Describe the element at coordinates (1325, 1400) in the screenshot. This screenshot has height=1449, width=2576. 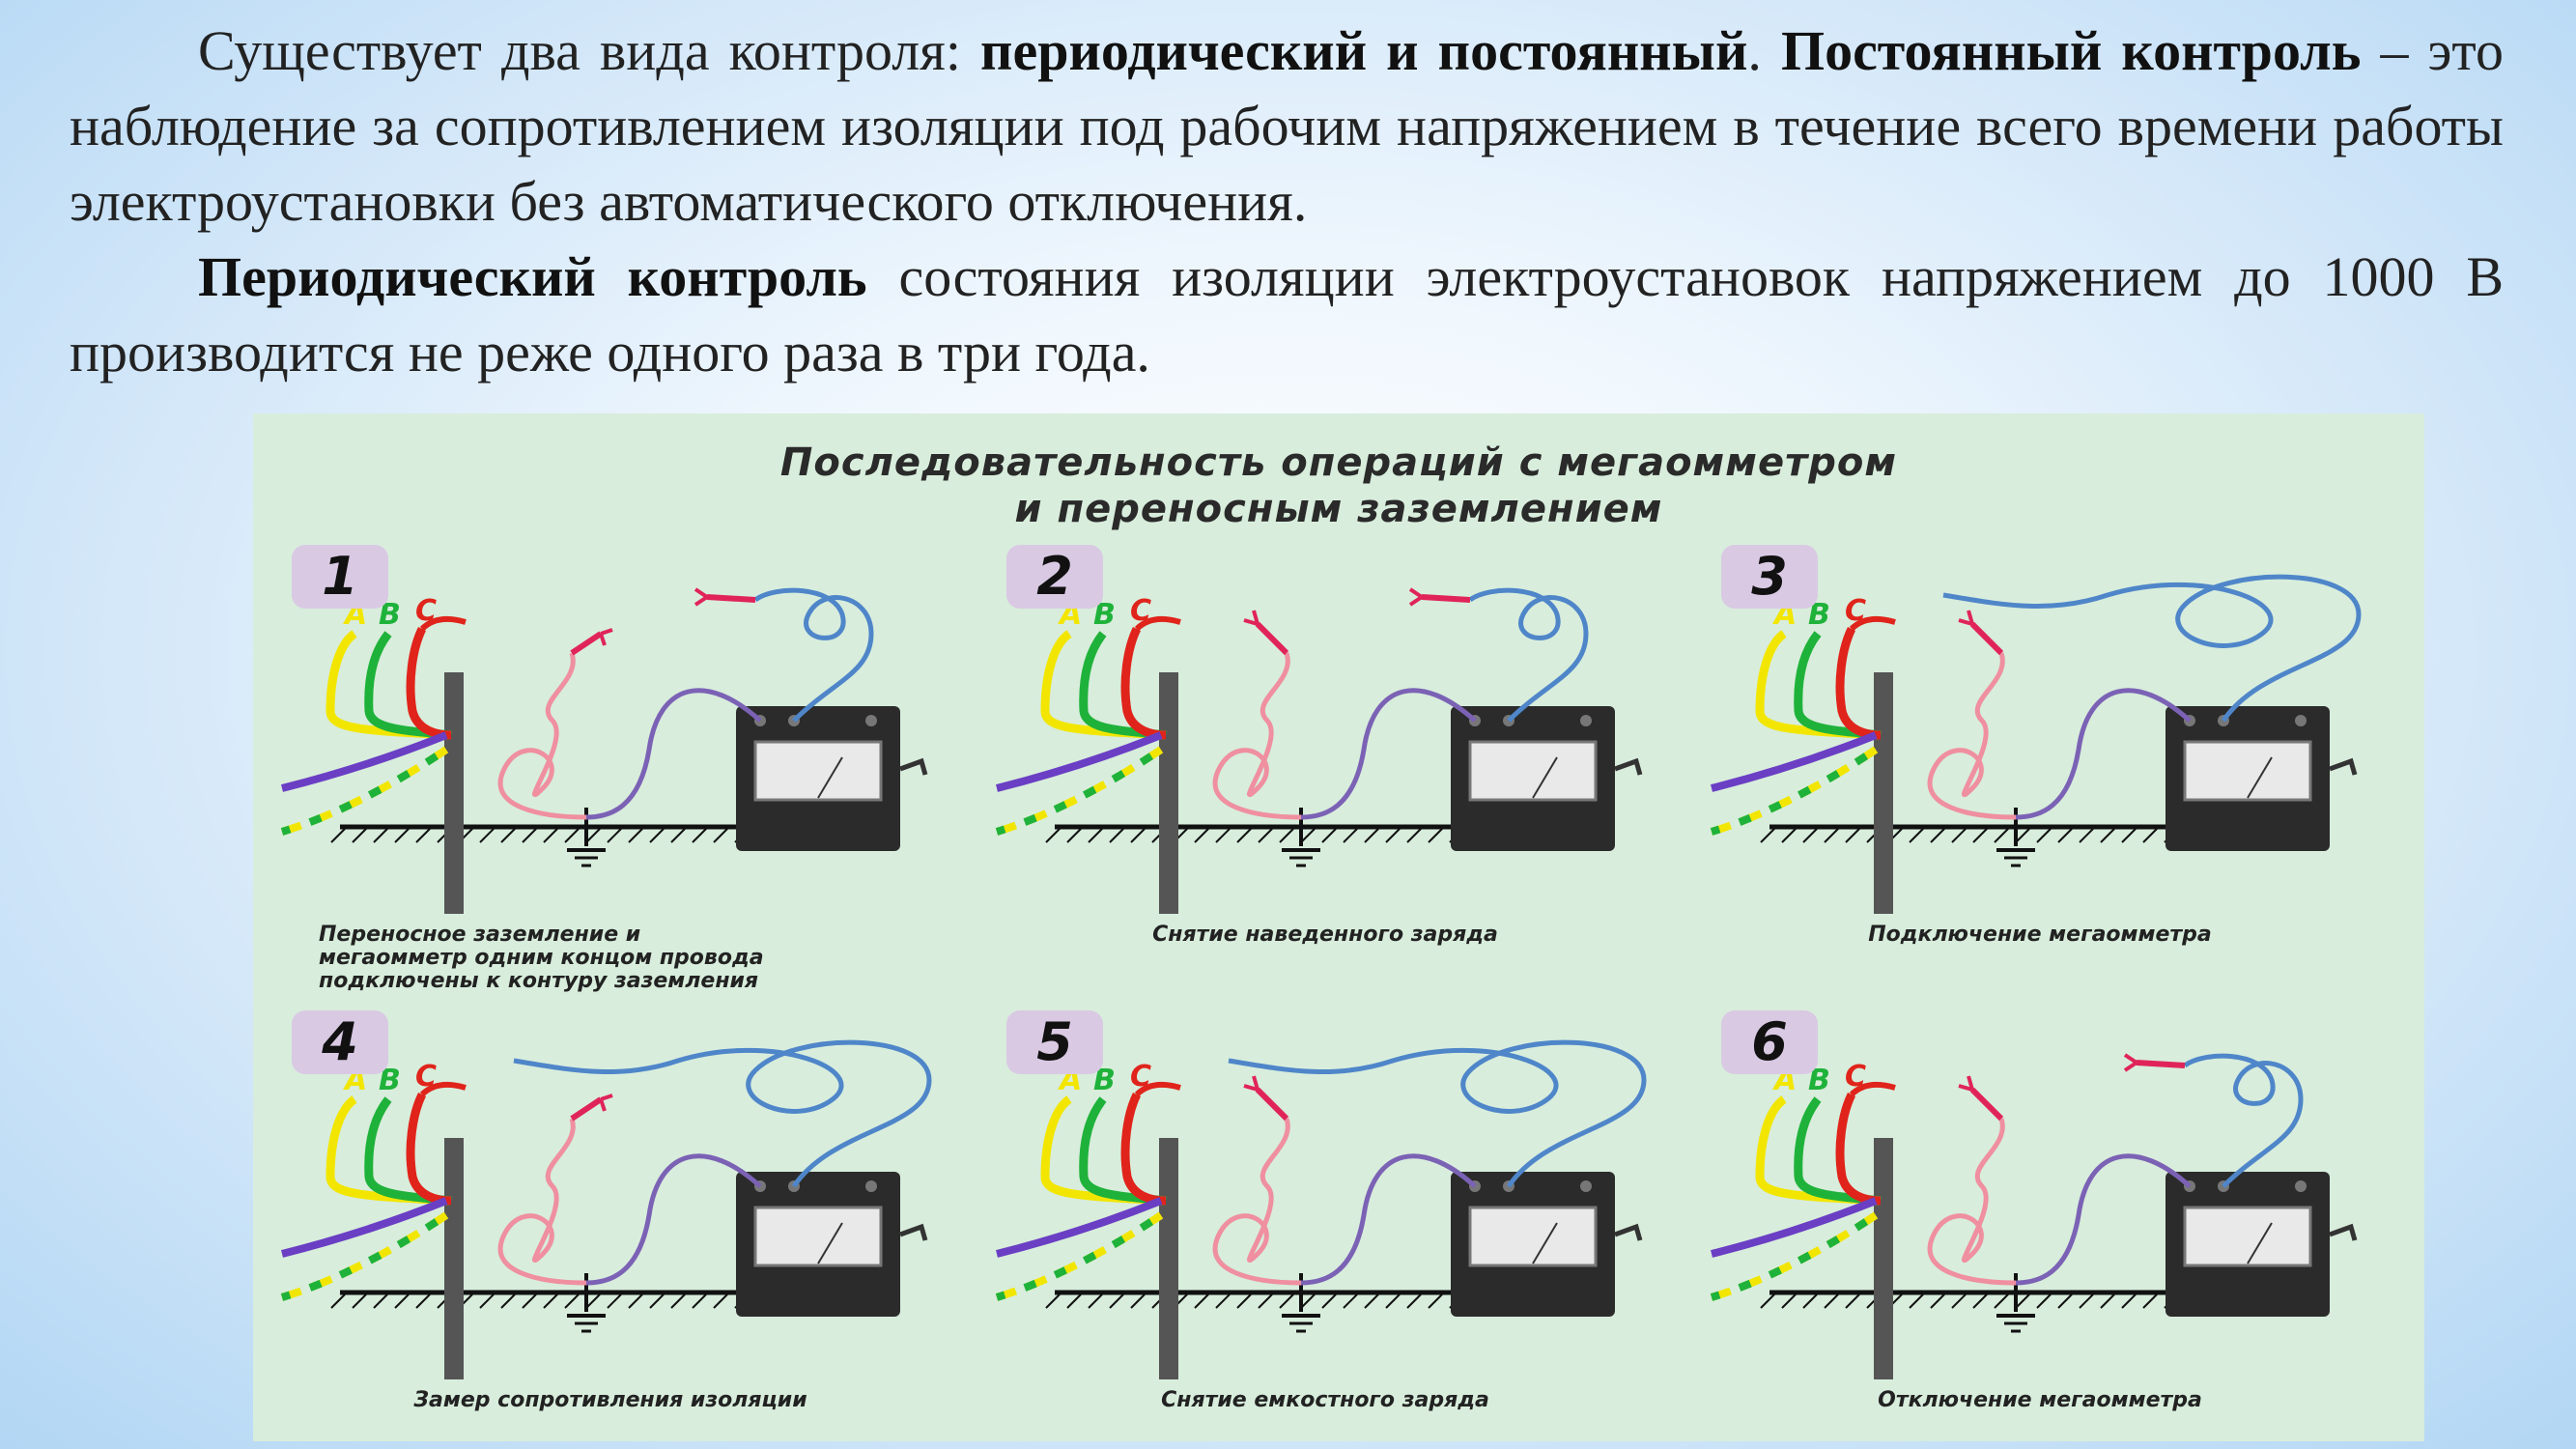
I see `step-caption: Снятие емкостного заряда` at that location.